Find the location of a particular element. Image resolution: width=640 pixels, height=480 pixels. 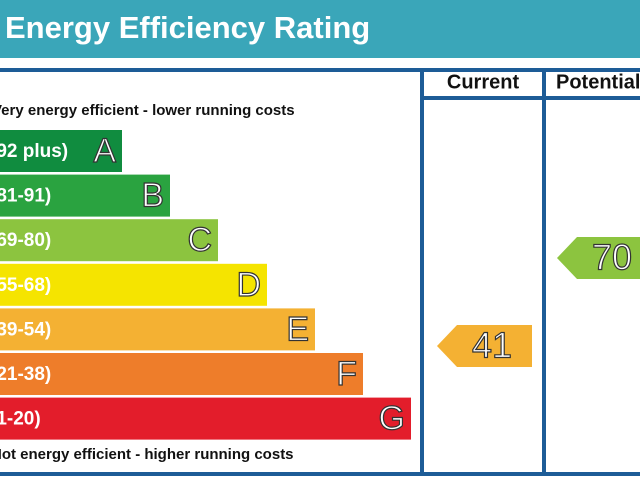

title: Energy Efficiency Rating is located at coordinates (187, 27).